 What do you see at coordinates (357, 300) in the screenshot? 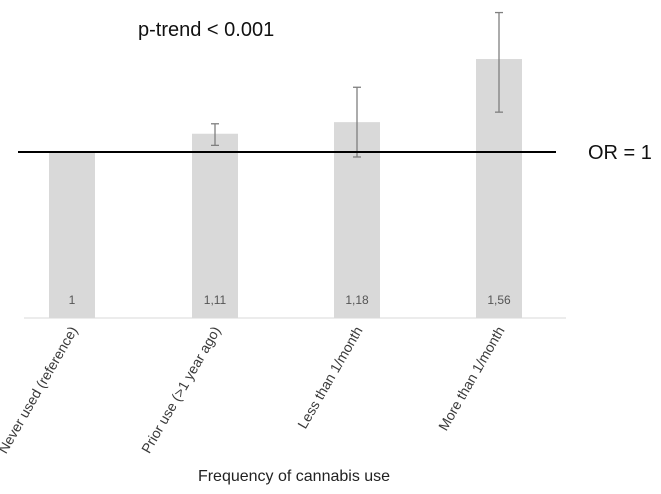
I see `data-label: 1,18` at bounding box center [357, 300].